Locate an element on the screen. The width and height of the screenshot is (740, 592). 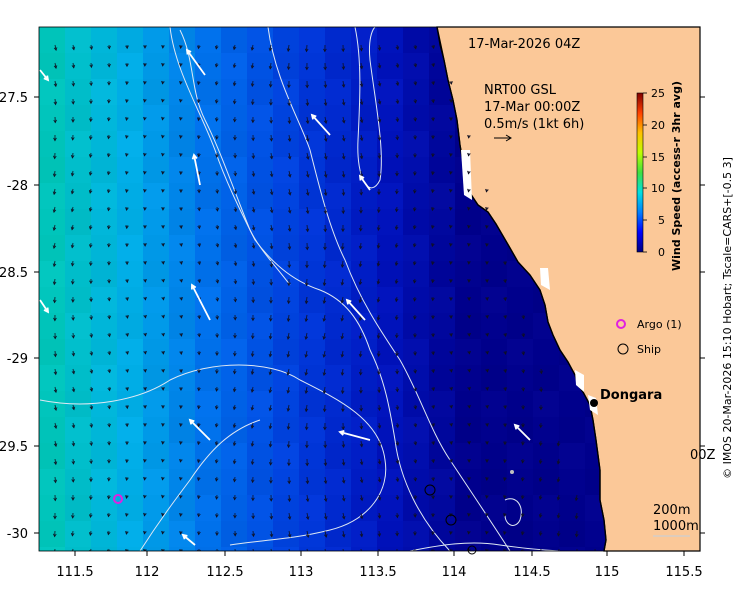
small-marker is located at coordinates (512, 472).